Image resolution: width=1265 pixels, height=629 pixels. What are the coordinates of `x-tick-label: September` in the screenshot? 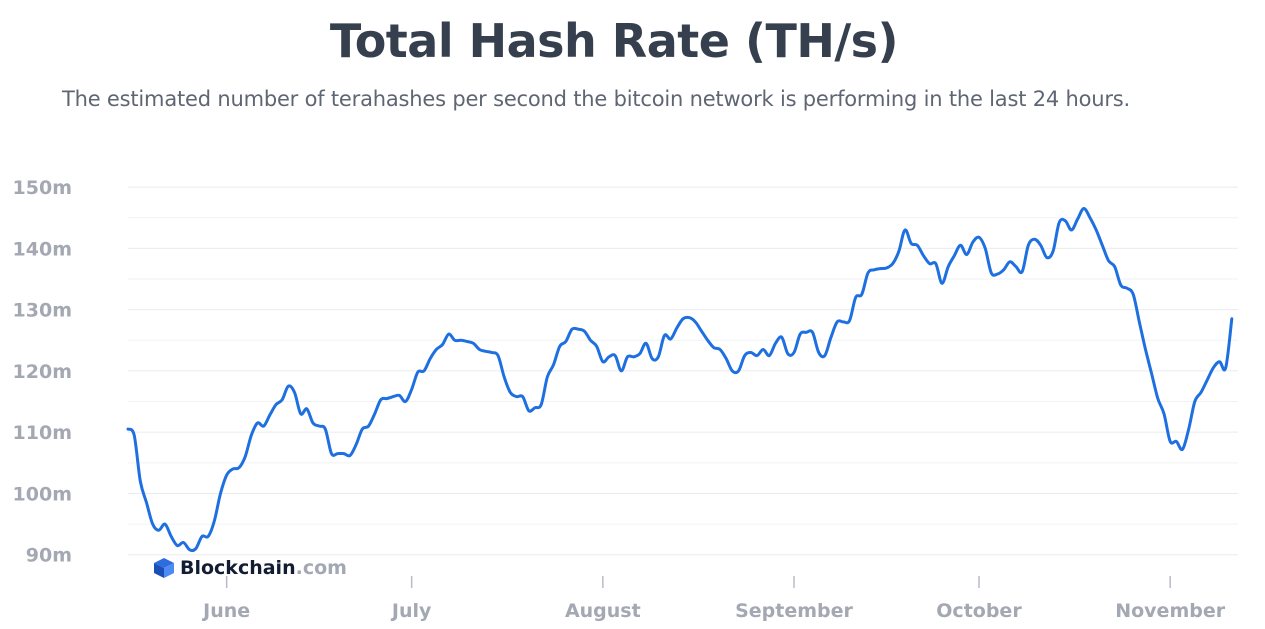 It's located at (794, 611).